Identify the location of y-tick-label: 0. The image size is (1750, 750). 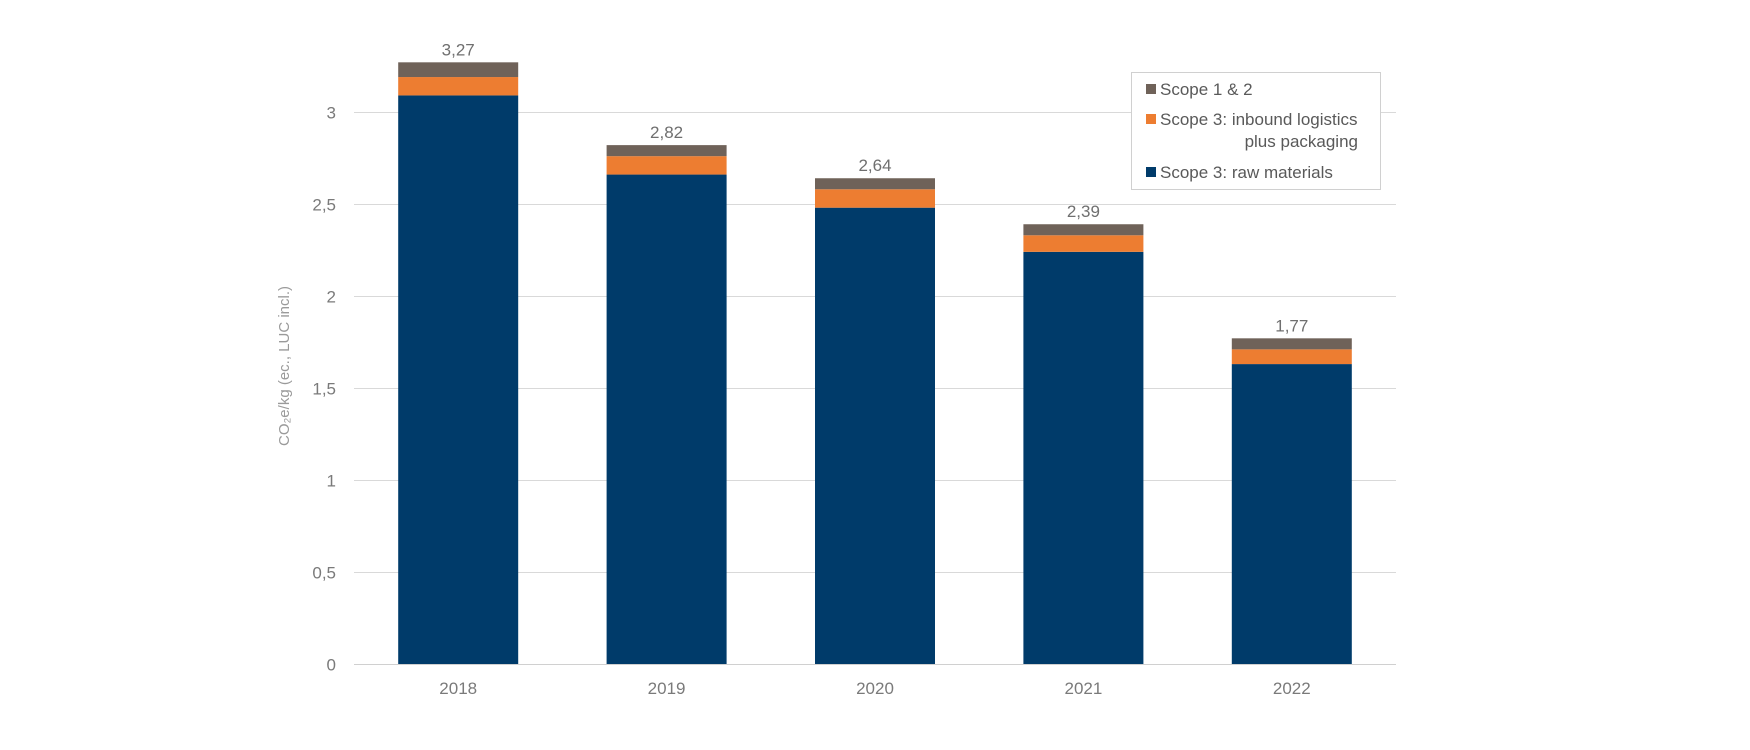
(331, 665).